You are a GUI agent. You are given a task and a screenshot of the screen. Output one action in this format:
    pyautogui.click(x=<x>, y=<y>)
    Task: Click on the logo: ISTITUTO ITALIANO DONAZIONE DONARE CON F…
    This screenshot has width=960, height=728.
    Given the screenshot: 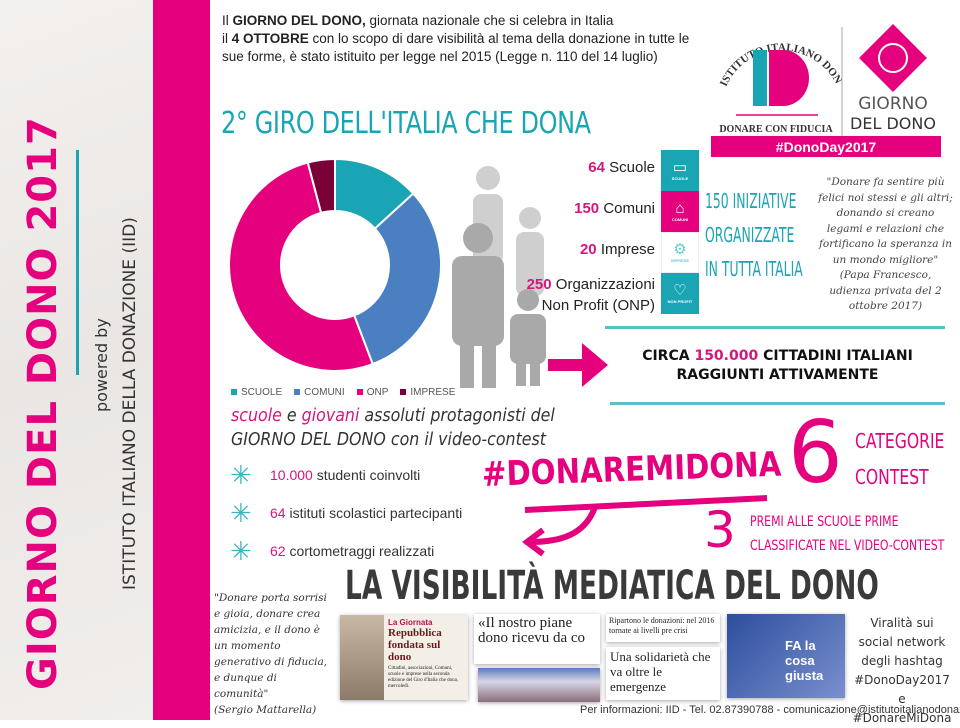 What is the action you would take?
    pyautogui.click(x=824, y=80)
    